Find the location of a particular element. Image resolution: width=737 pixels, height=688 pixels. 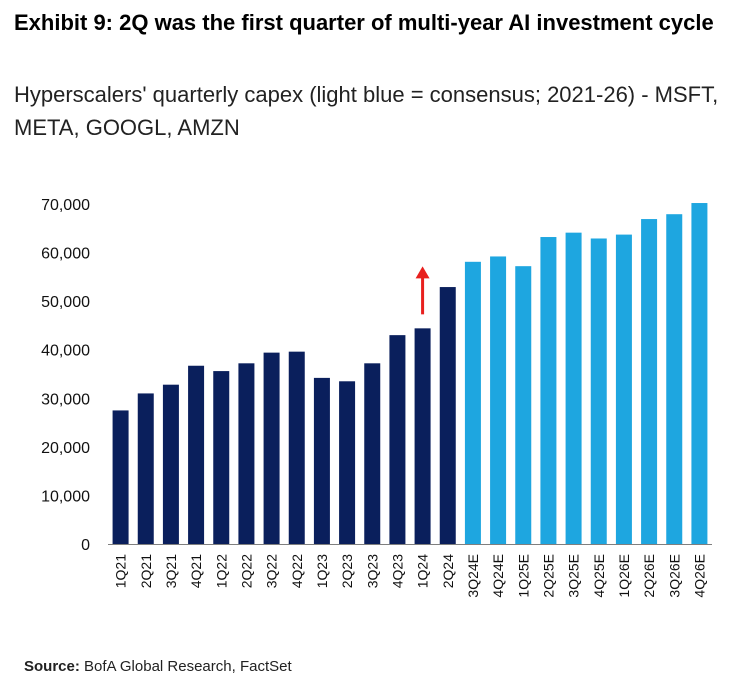

bar-2q21 is located at coordinates (145, 468).